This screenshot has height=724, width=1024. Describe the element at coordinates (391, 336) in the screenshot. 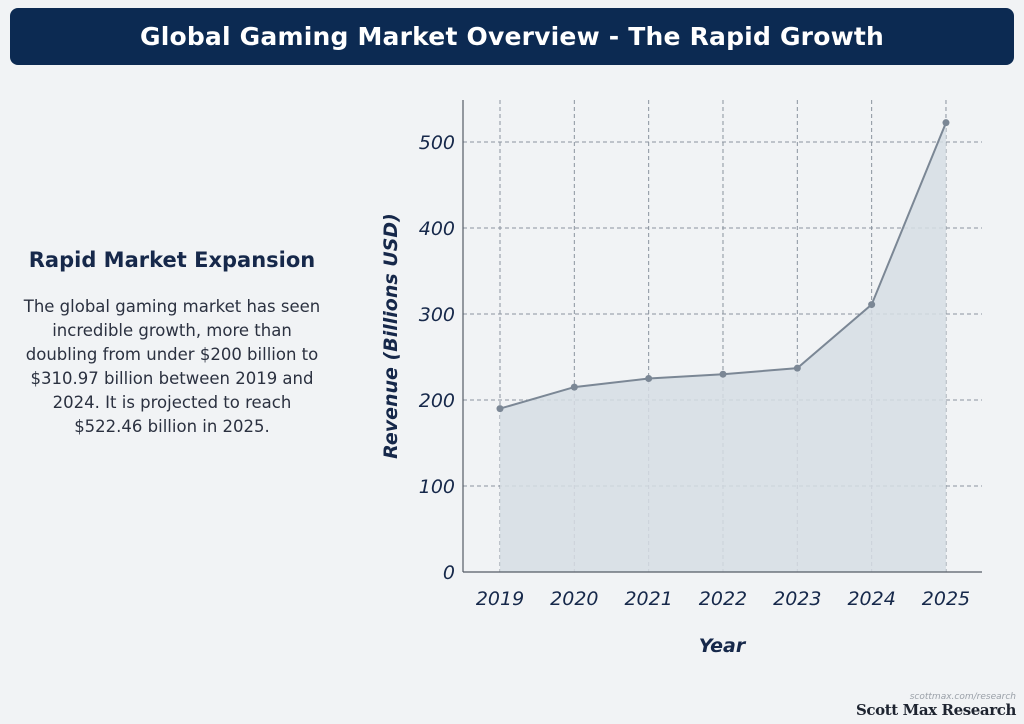

I see `y-axis-label: Revenue (Billions USD)` at that location.